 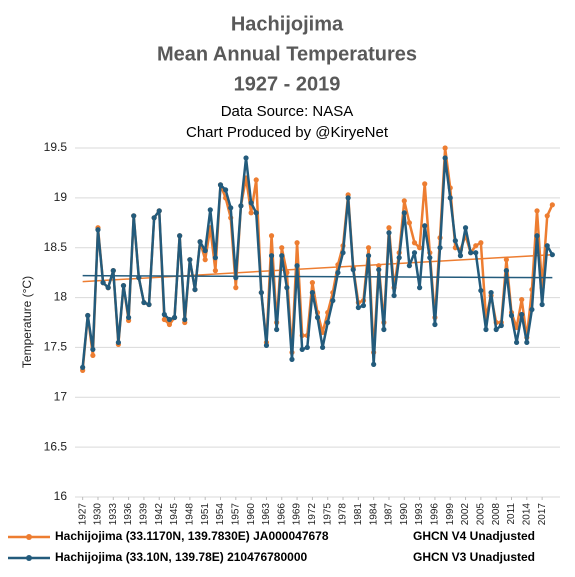 I want to click on x-tick-label: 1960, so click(x=251, y=514).